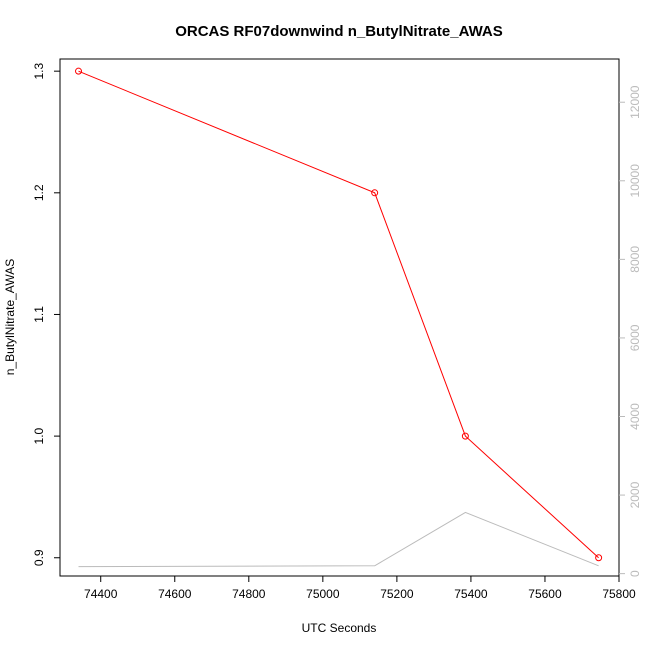 Image resolution: width=650 pixels, height=650 pixels. Describe the element at coordinates (39, 192) in the screenshot. I see `y-tick-label: 1.2` at that location.